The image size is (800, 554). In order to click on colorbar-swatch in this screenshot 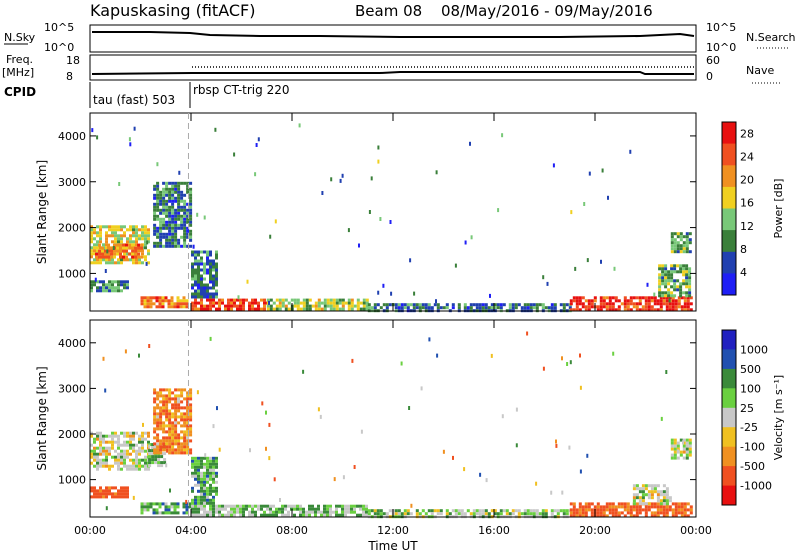, I will do `click(729, 284)`.